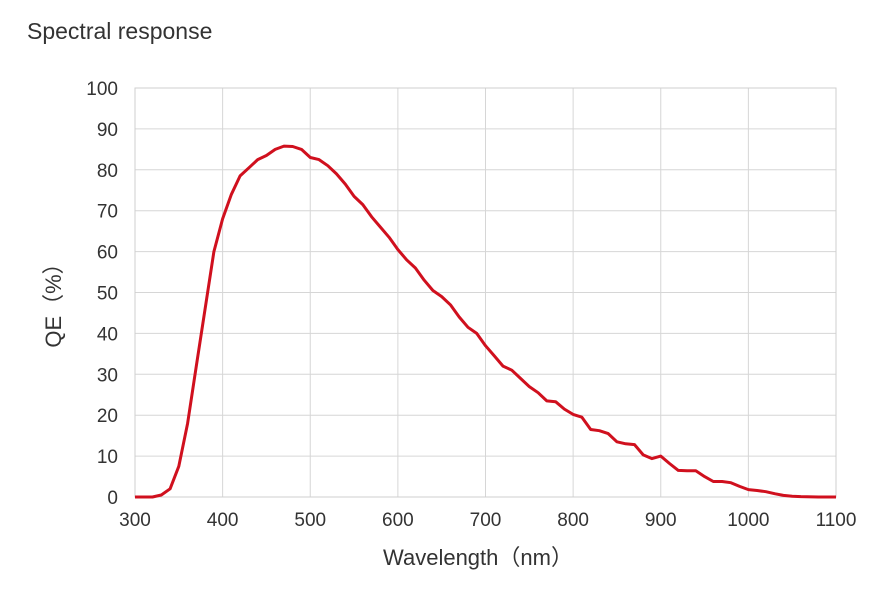 This screenshot has height=601, width=882. Describe the element at coordinates (486, 520) in the screenshot. I see `x-tick-label: 700` at that location.